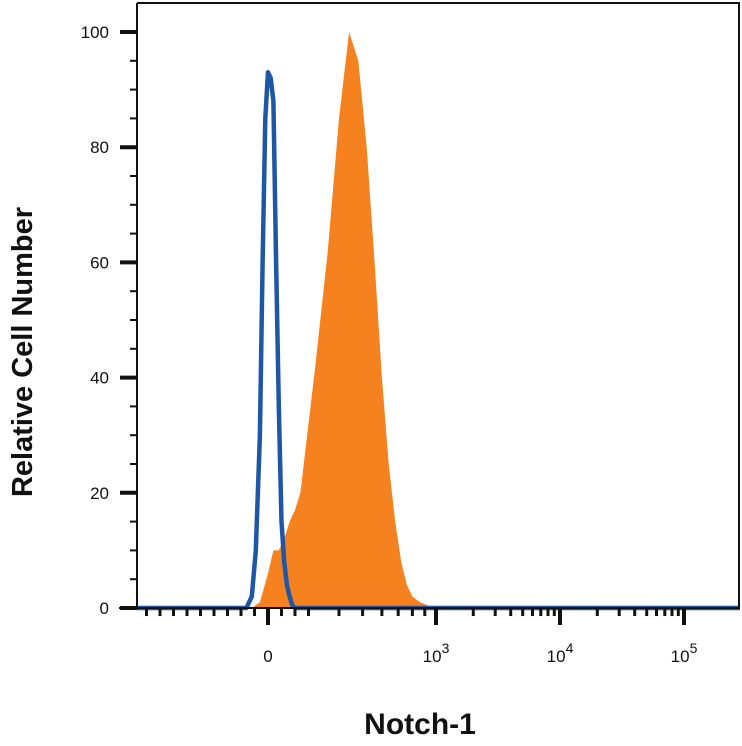 The width and height of the screenshot is (742, 746). Describe the element at coordinates (99, 262) in the screenshot. I see `y-tick-label: 60` at that location.